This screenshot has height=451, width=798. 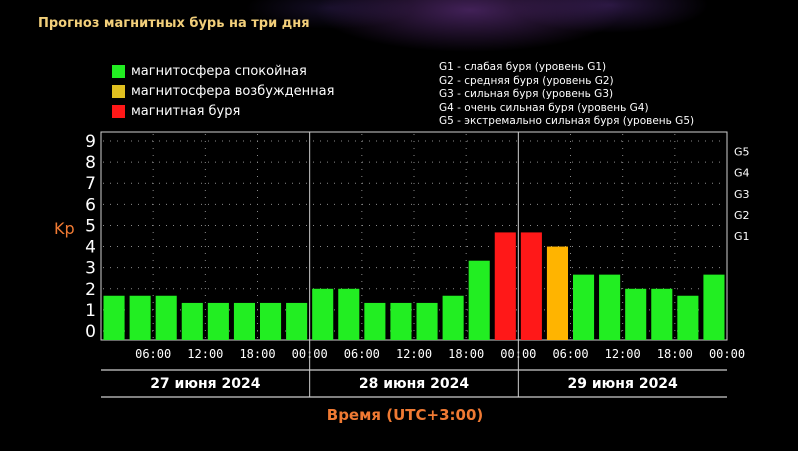 I want to click on storm-level-tick-g5: G5, so click(x=742, y=152).